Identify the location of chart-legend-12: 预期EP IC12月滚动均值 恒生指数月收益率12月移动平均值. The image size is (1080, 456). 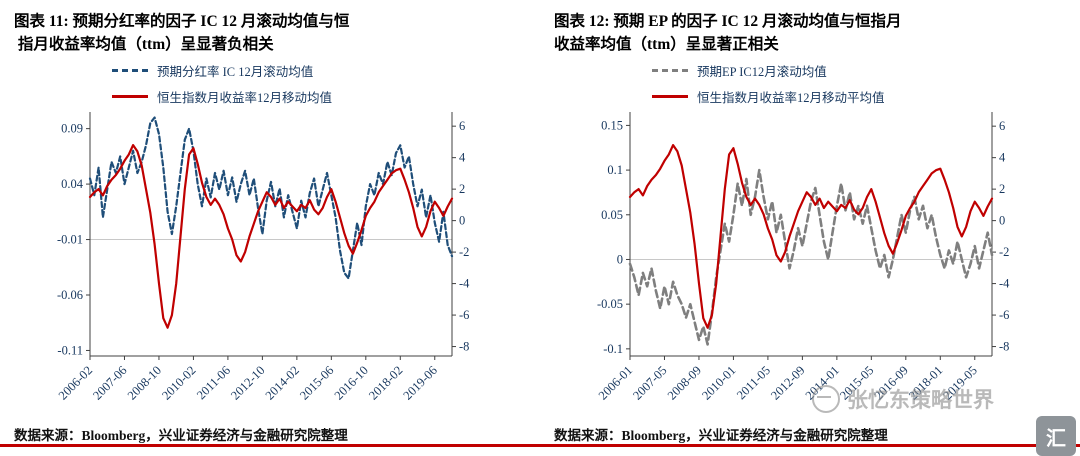
(768, 87).